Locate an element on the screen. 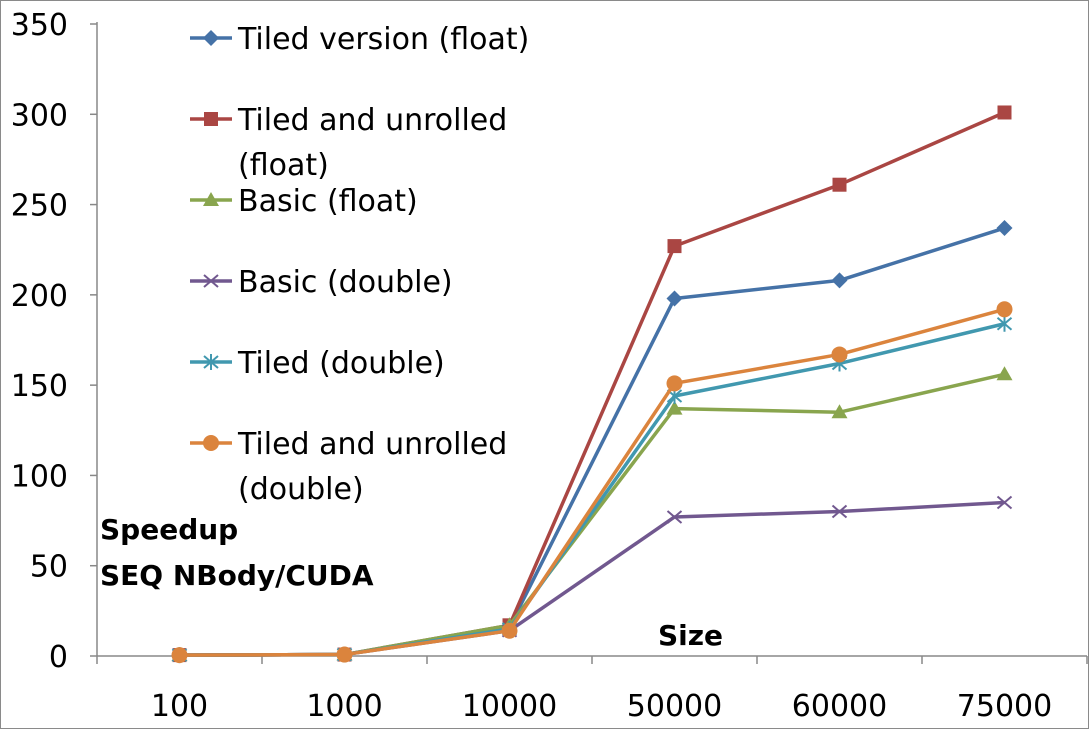  y-axis-title: SEQ NBody/CUDA is located at coordinates (237, 575).